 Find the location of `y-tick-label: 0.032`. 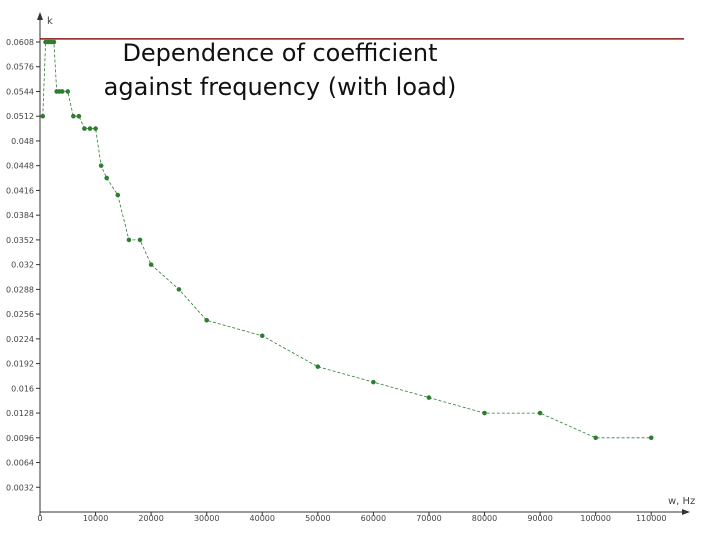

y-tick-label: 0.032 is located at coordinates (22, 265).